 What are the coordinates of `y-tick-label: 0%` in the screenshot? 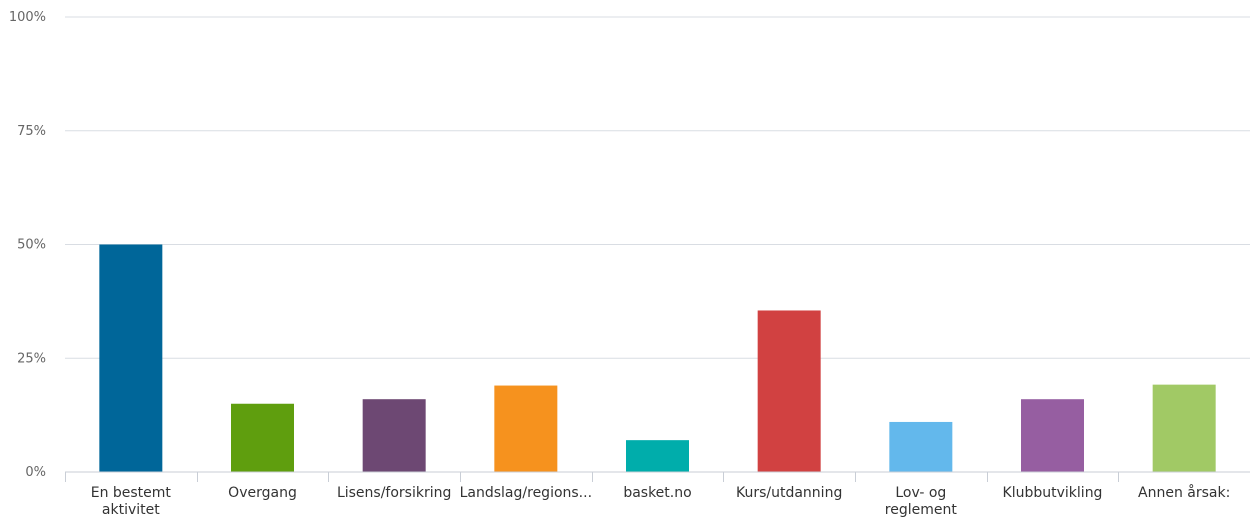 It's located at (35, 472).